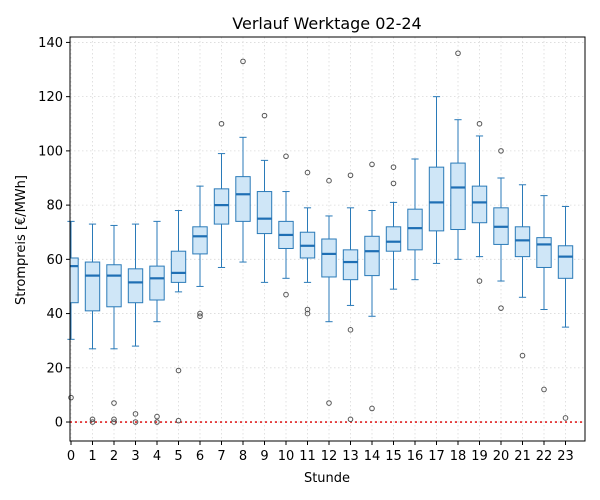  Describe the element at coordinates (436, 456) in the screenshot. I see `x-tick-label: 17` at that location.